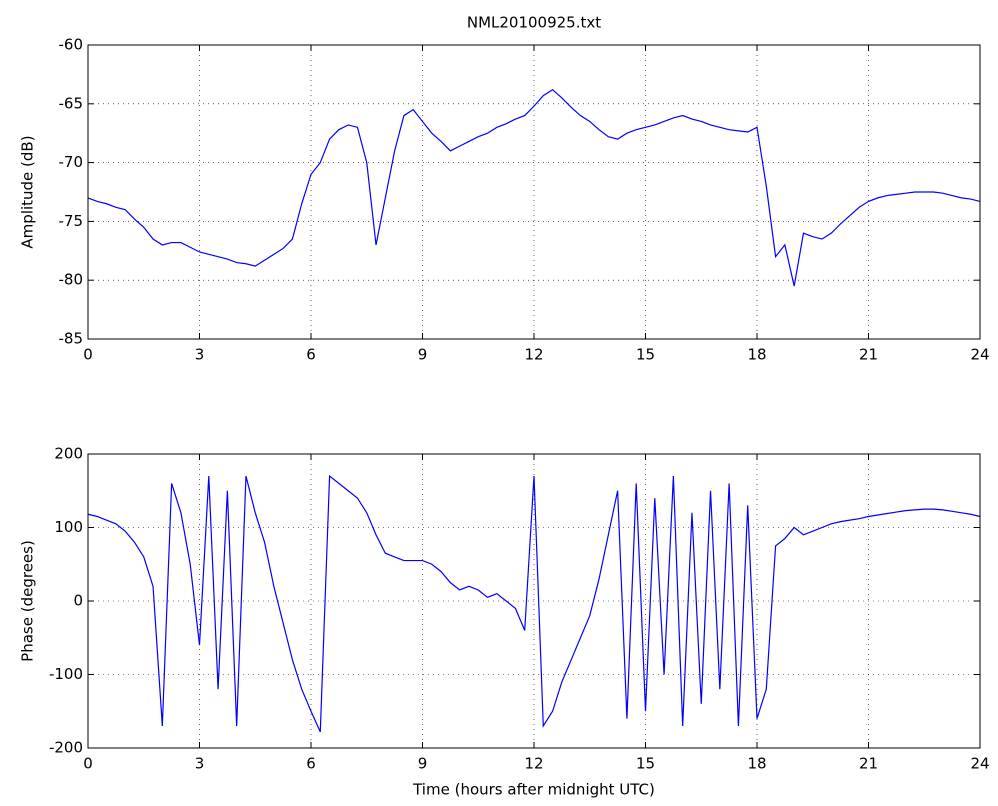 The width and height of the screenshot is (998, 806). Describe the element at coordinates (71, 339) in the screenshot. I see `y-tick-label: -85` at that location.